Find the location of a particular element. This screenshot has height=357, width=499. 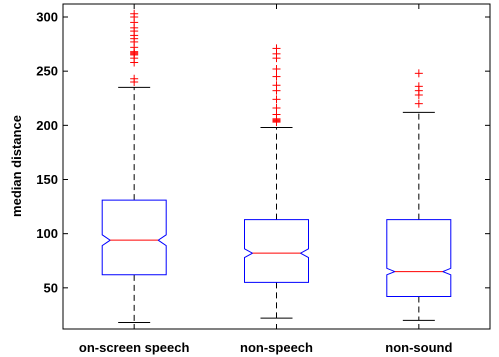

y-tick-label: 150 is located at coordinates (47, 179).